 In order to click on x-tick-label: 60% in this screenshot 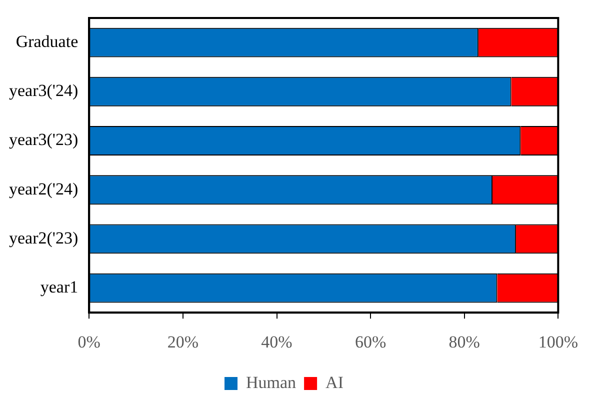, I will do `click(370, 342)`.